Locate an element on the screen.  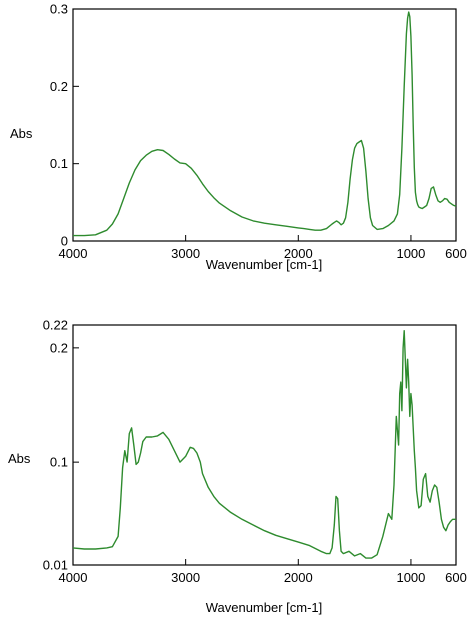
y-axis-label-bottom: Abs is located at coordinates (19, 458).